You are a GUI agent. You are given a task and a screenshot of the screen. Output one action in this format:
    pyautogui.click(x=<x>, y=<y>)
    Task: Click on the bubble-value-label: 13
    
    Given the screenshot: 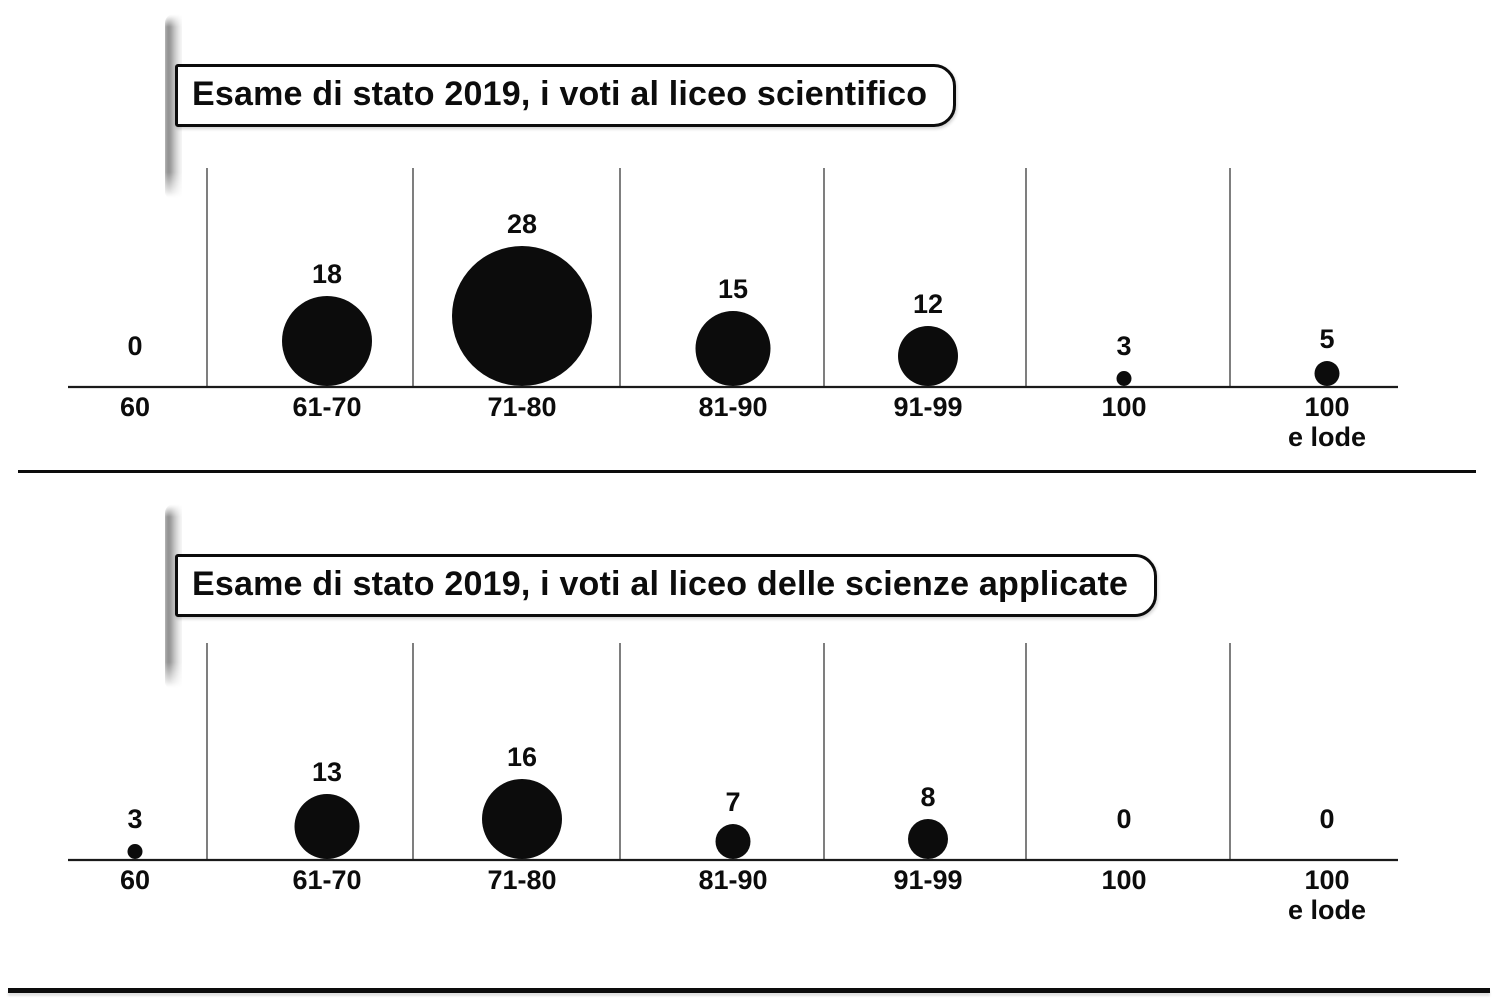 What is the action you would take?
    pyautogui.click(x=327, y=772)
    